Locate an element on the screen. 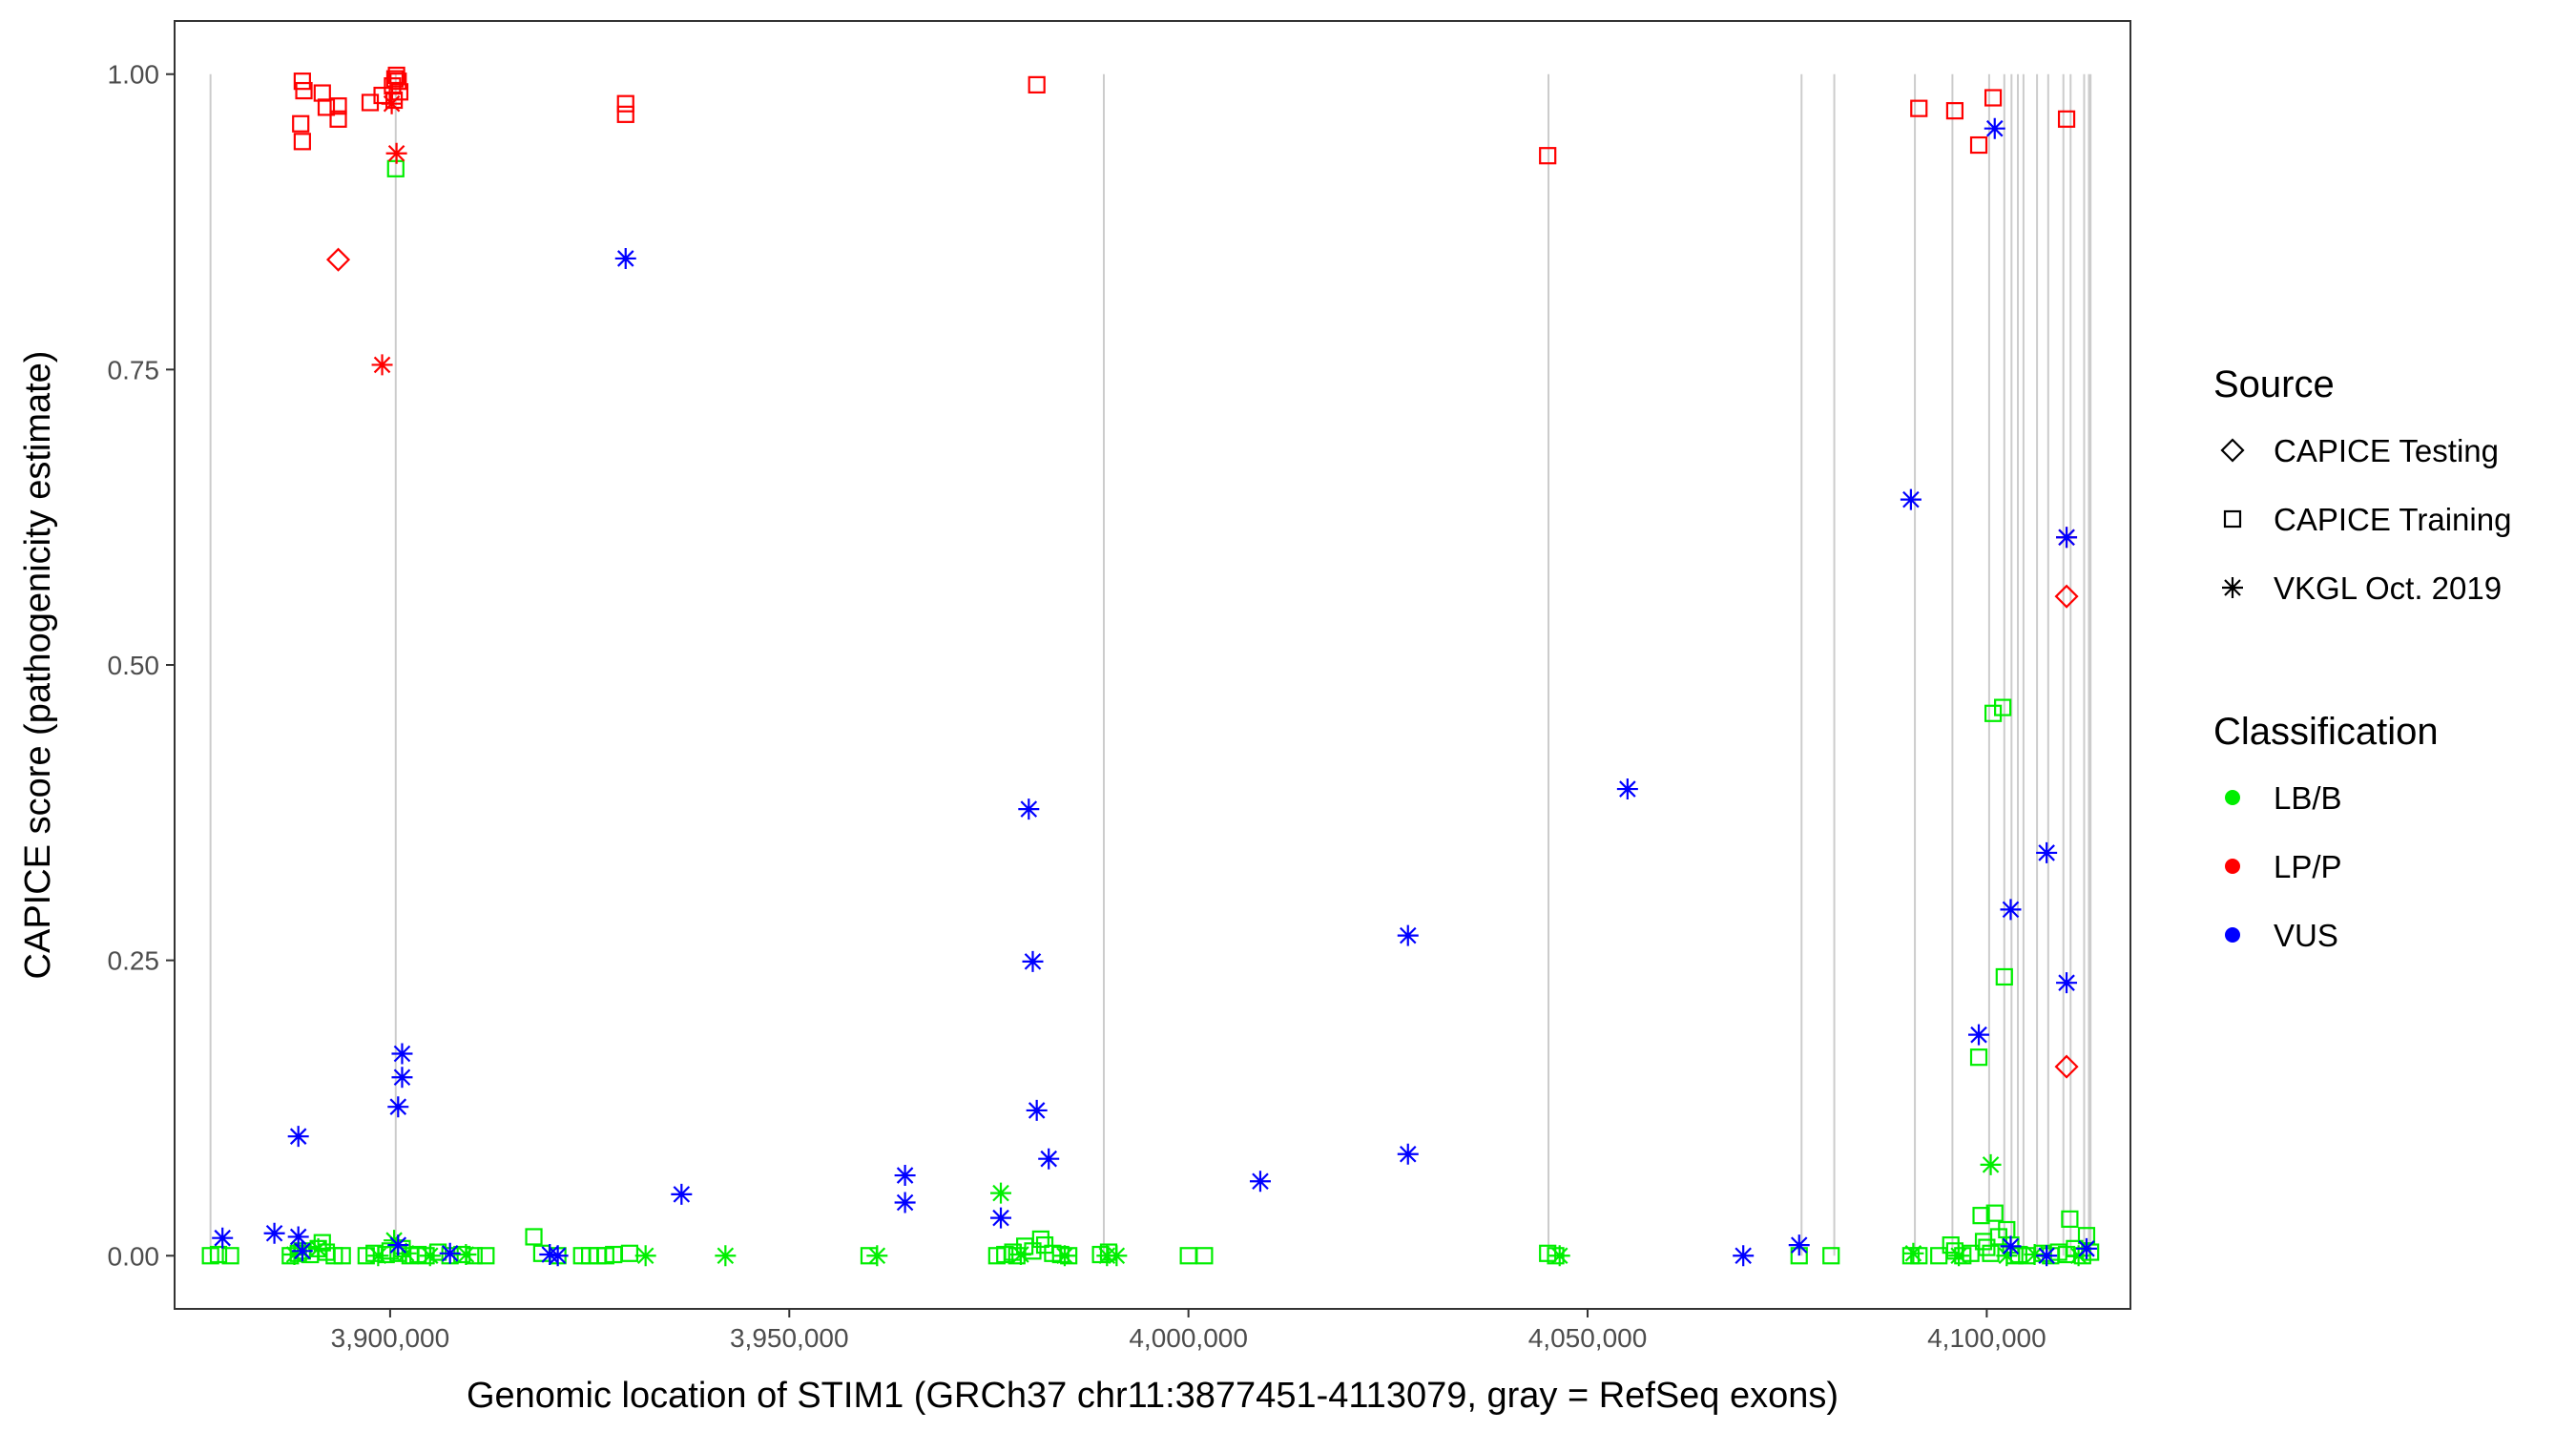 This screenshot has height=1431, width=2576. legend-shape-square-icon is located at coordinates (2232, 519).